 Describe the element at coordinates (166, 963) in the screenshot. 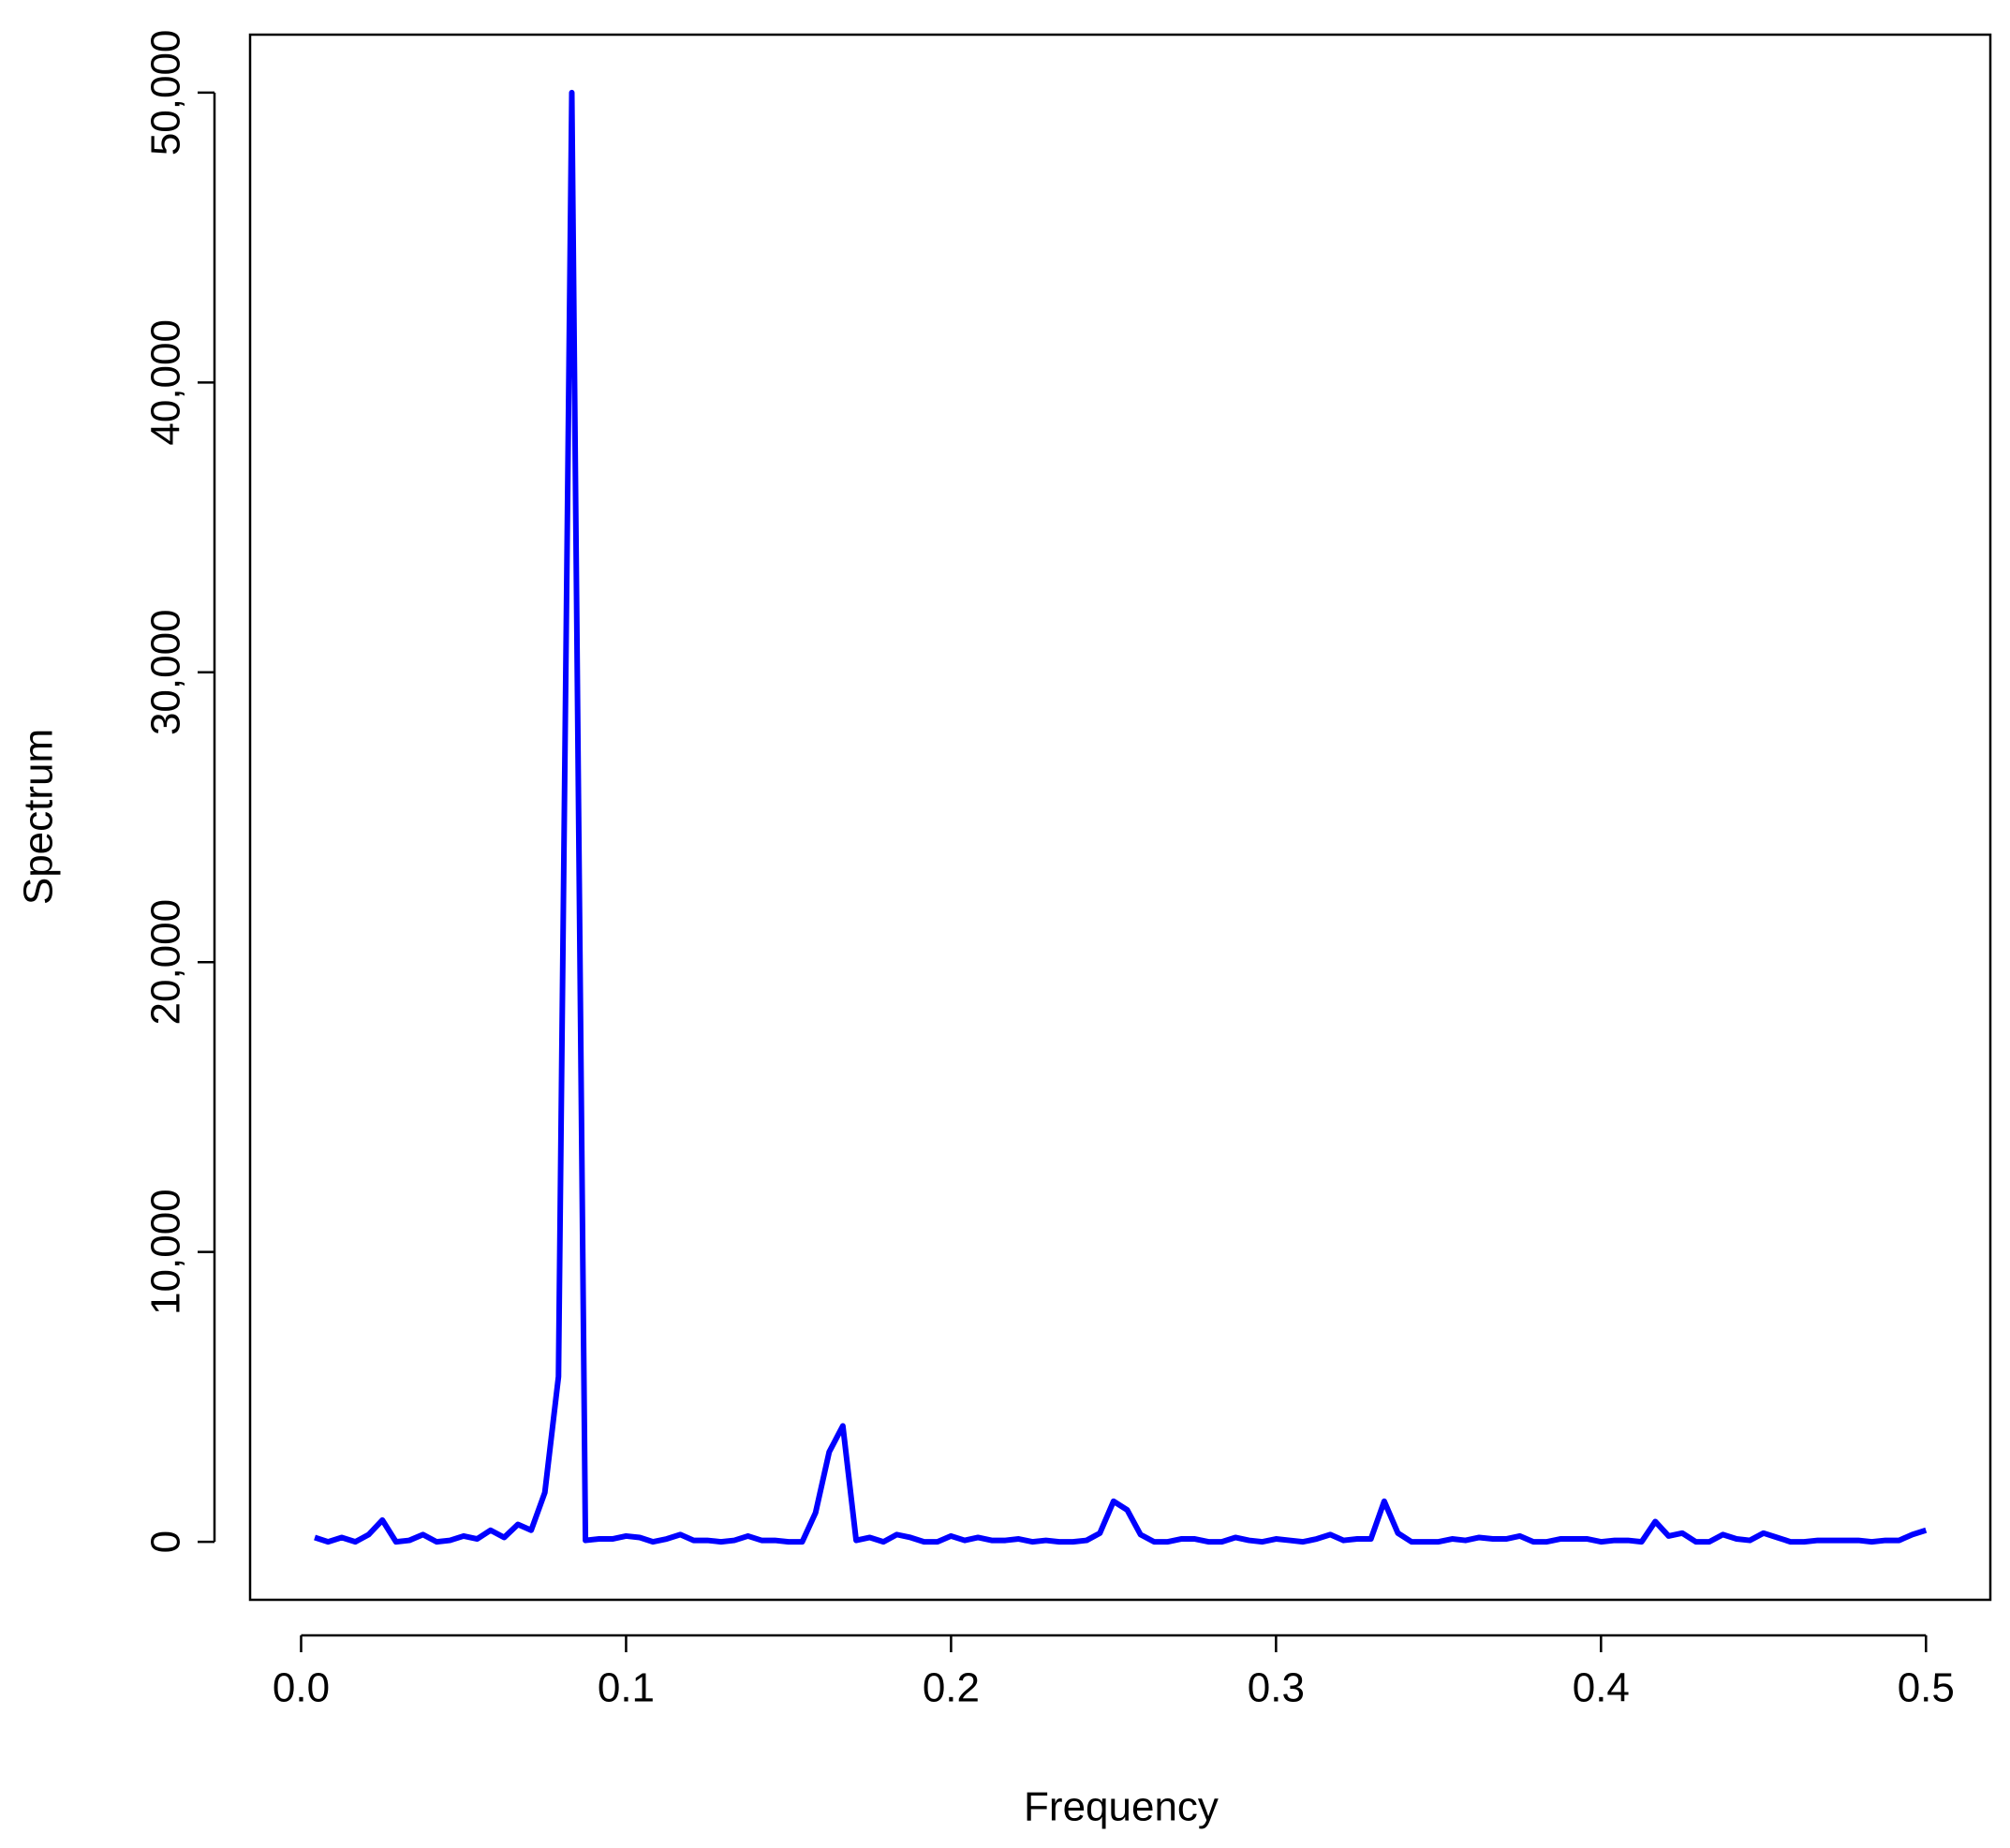

I see `y-tick-label: 20,000` at that location.